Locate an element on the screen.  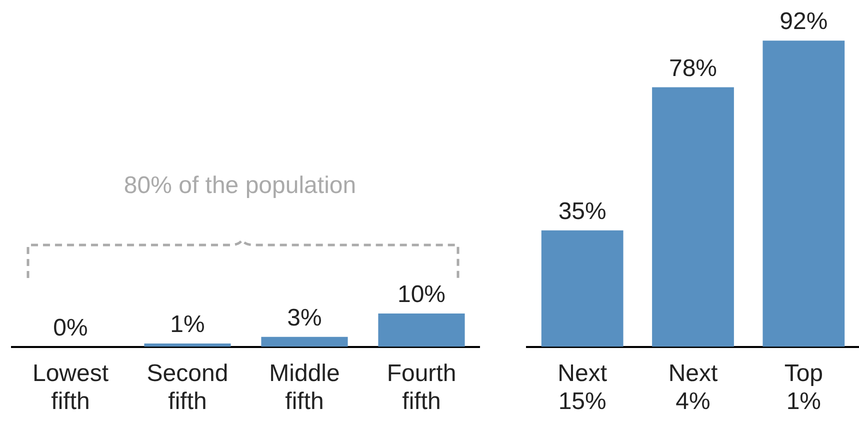
data-label: 0% is located at coordinates (70, 328).